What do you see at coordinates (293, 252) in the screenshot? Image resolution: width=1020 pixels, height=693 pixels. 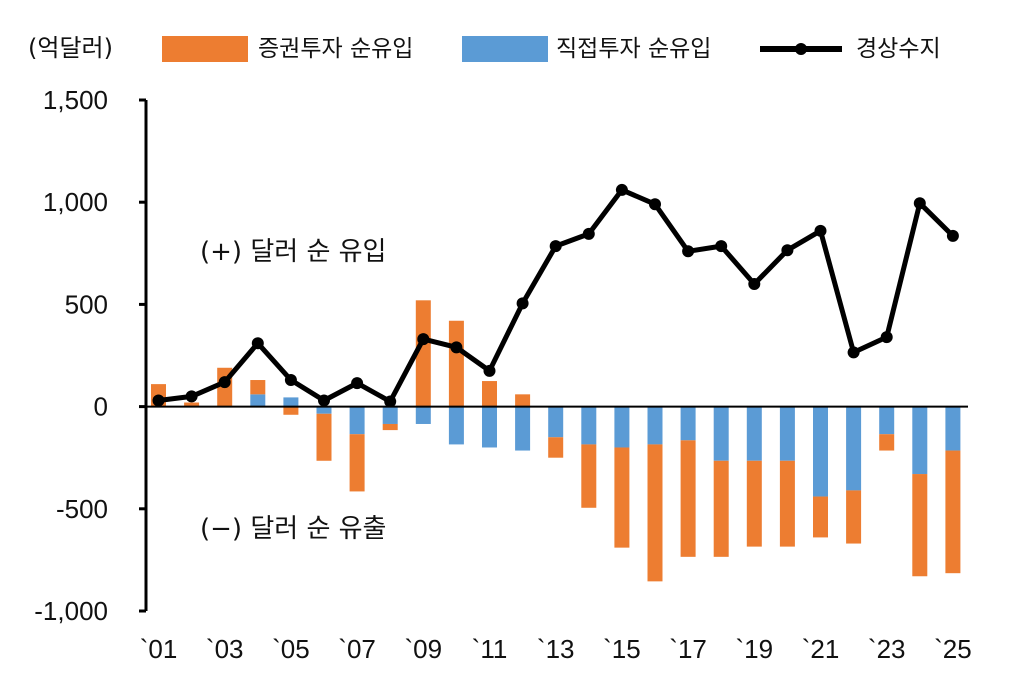 I see `annotation-inflow: (+) 달러 순 유입` at bounding box center [293, 252].